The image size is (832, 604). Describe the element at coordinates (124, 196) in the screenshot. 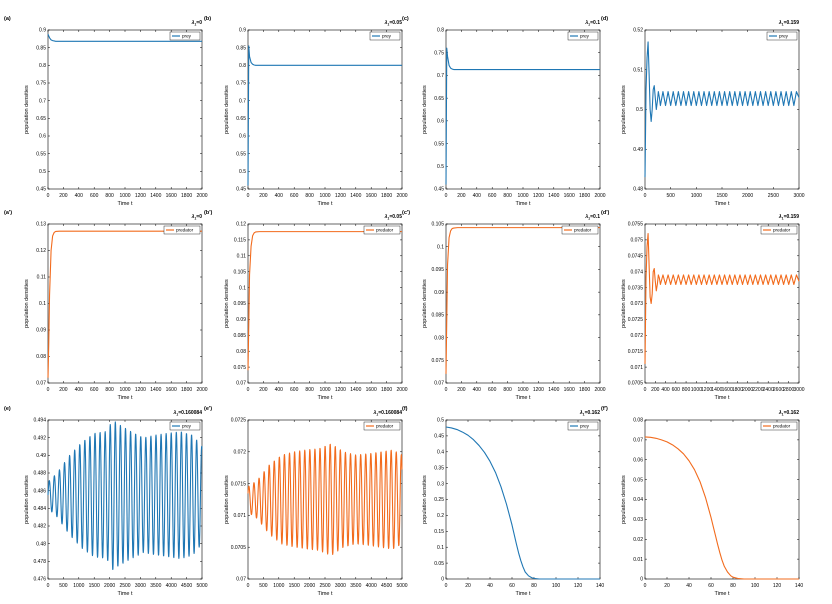

I see `x-tick-label: 1000` at that location.